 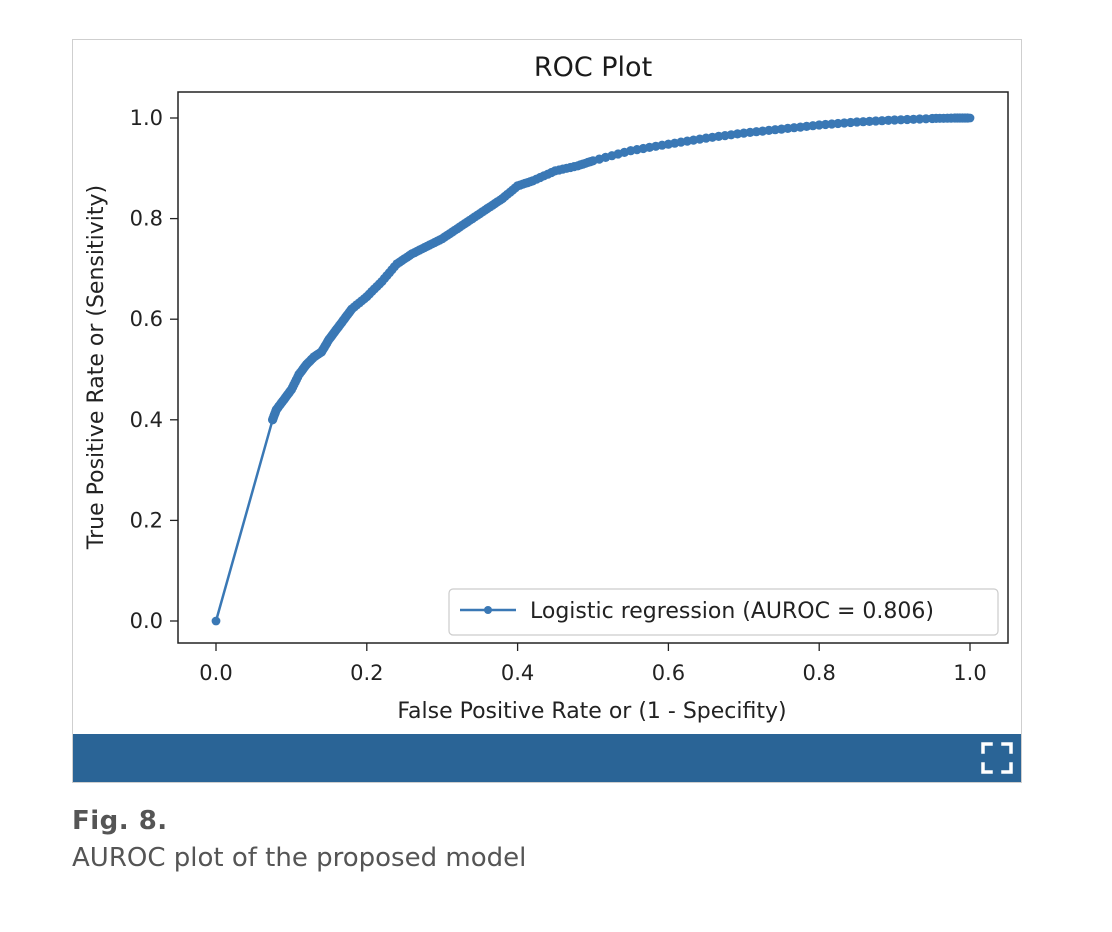 I want to click on legend-entry-label: Logistic regression (AUROC = 0.806), so click(x=732, y=611).